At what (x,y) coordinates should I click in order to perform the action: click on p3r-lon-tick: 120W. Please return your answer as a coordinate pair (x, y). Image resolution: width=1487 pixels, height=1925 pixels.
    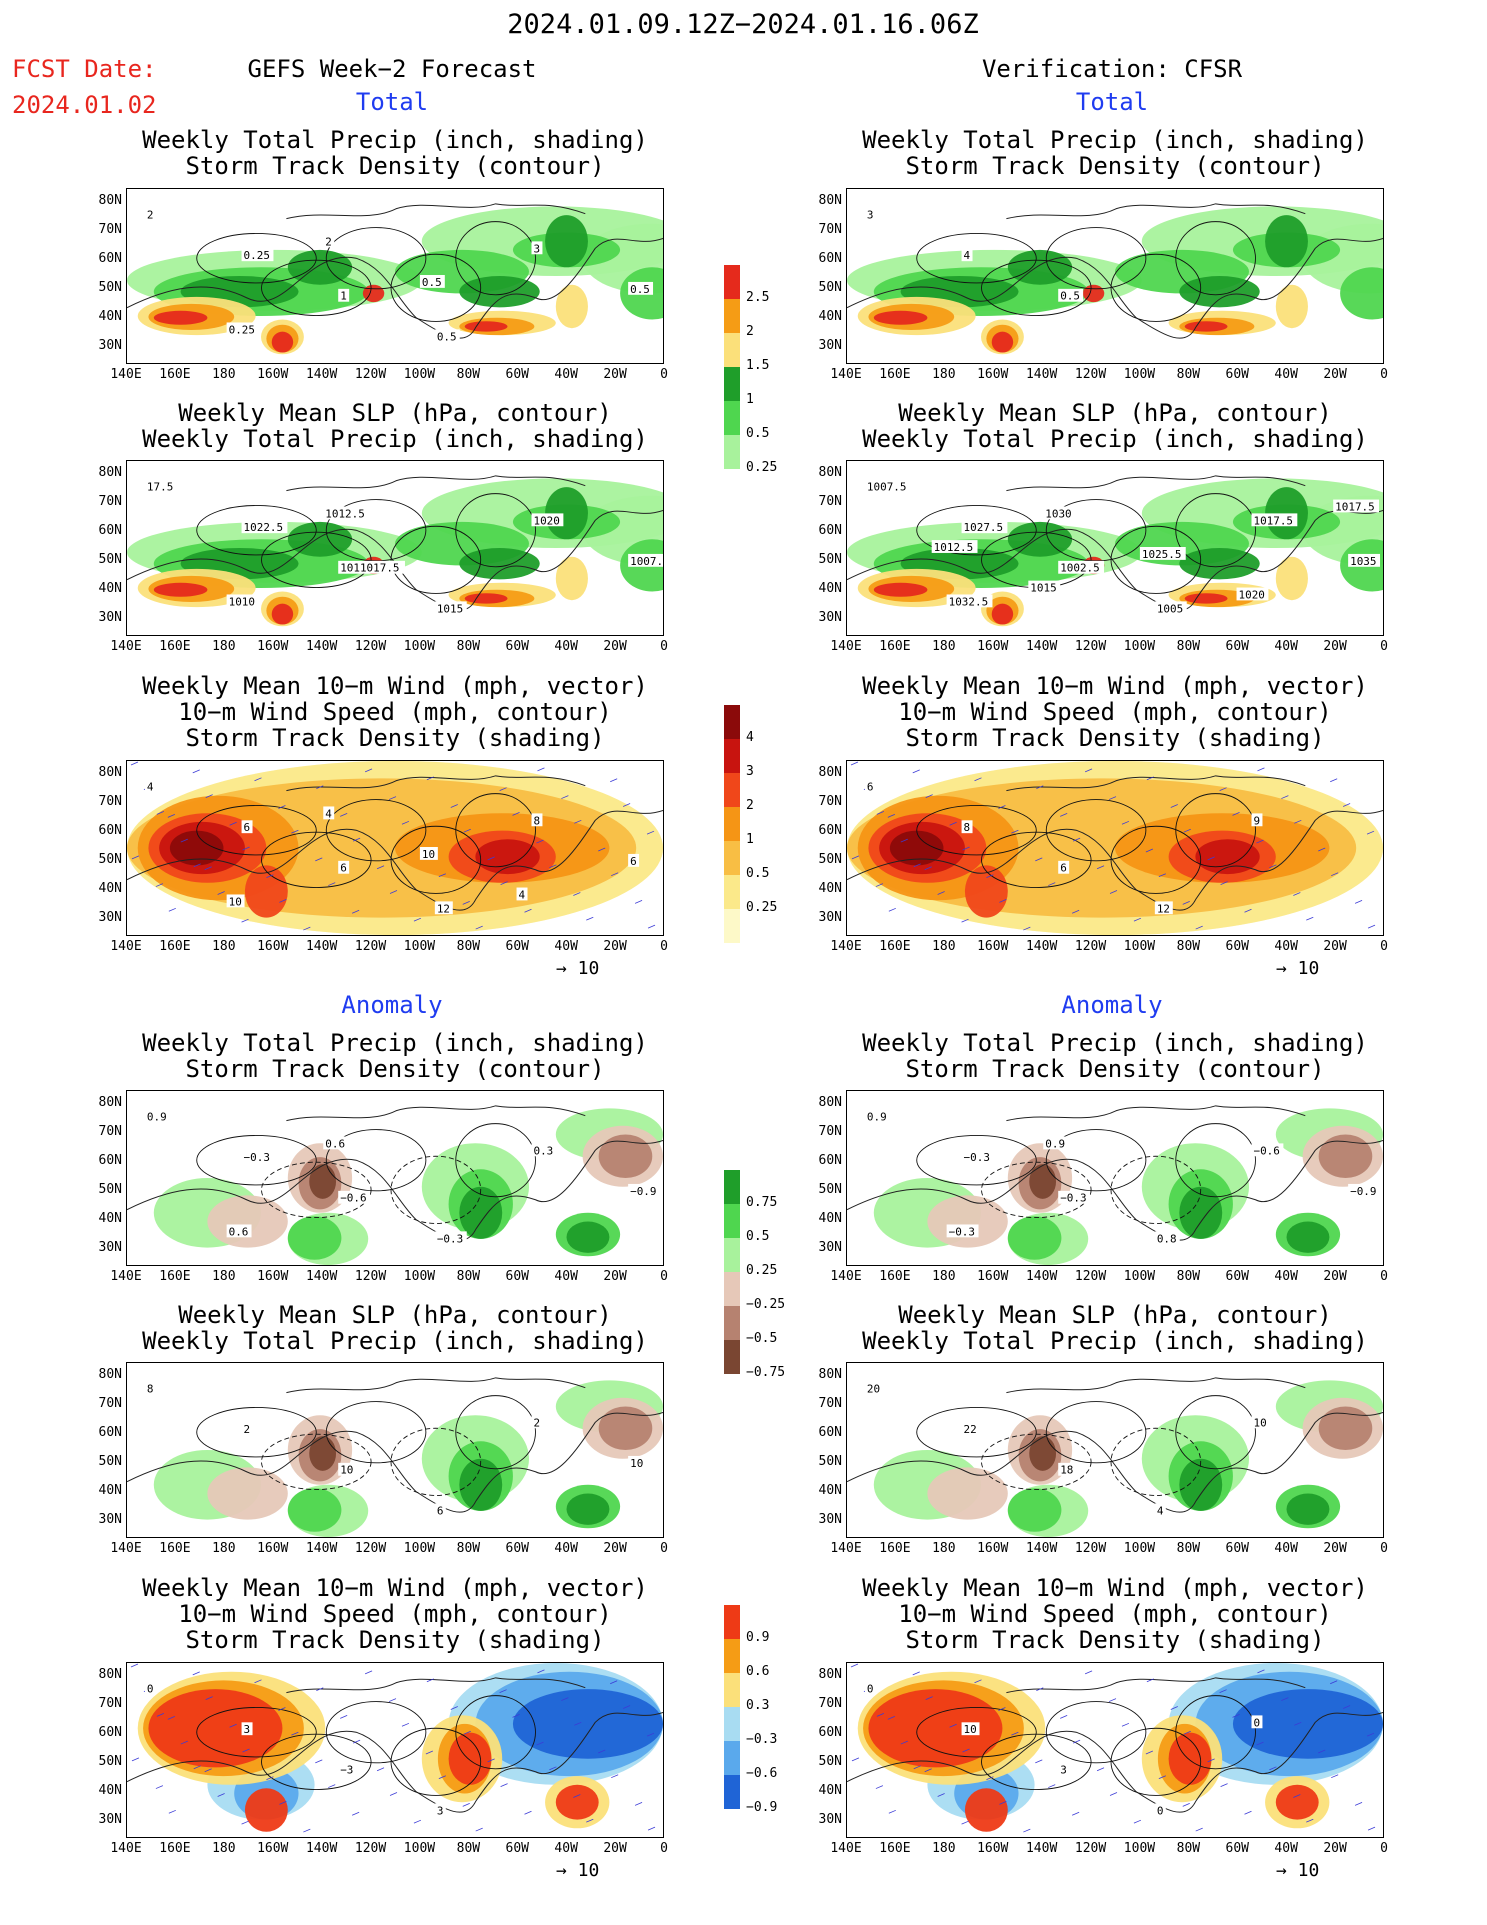
    Looking at the image, I should click on (1090, 946).